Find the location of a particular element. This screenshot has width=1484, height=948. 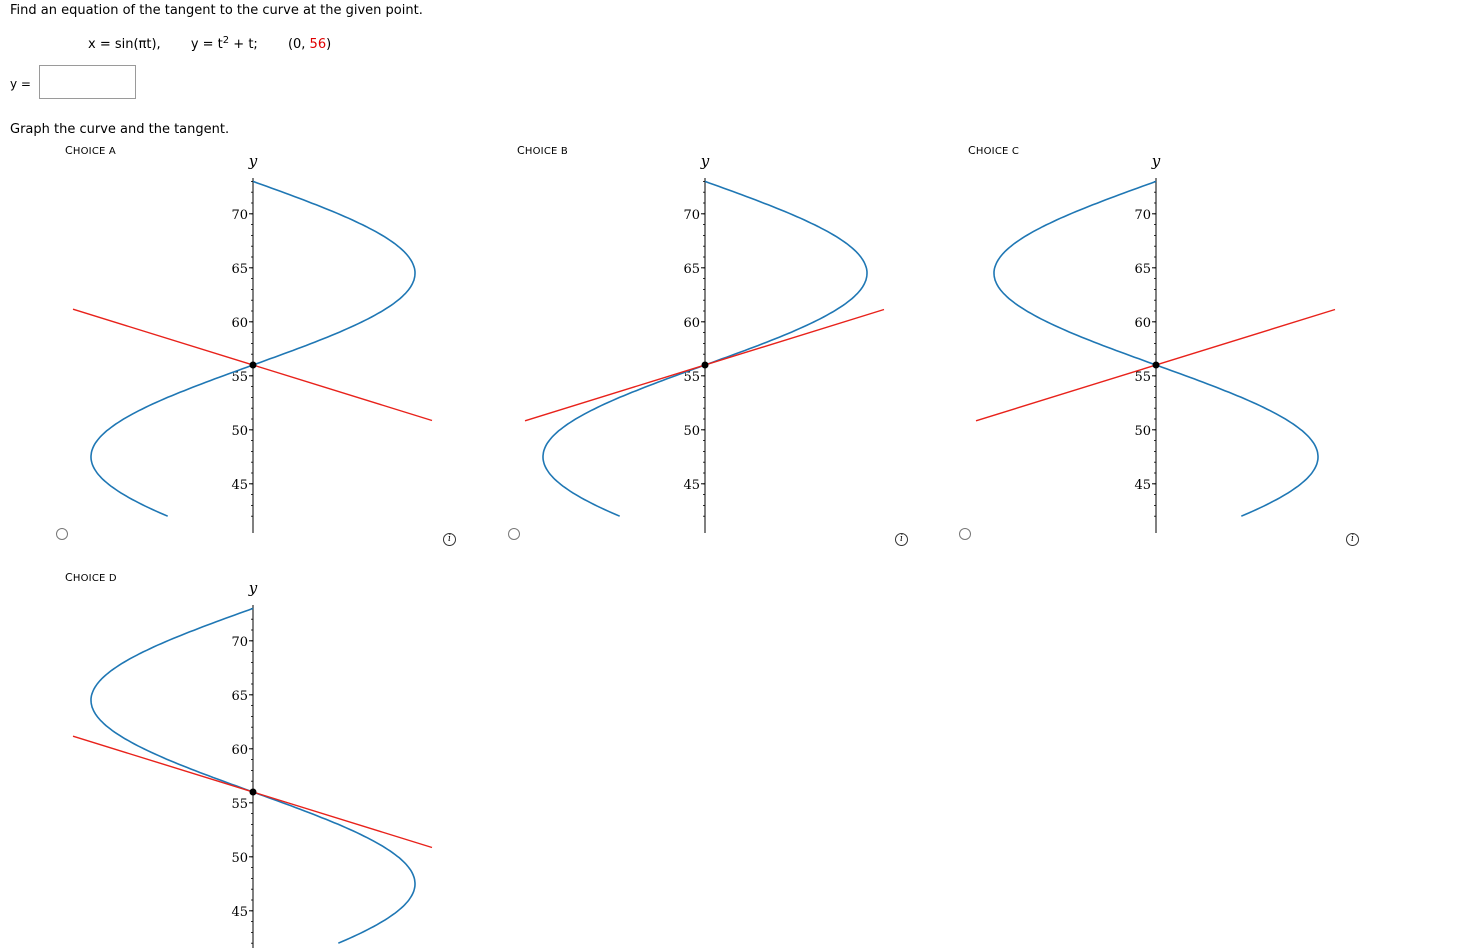

choice-b-label: CHOICE B is located at coordinates (542, 150).